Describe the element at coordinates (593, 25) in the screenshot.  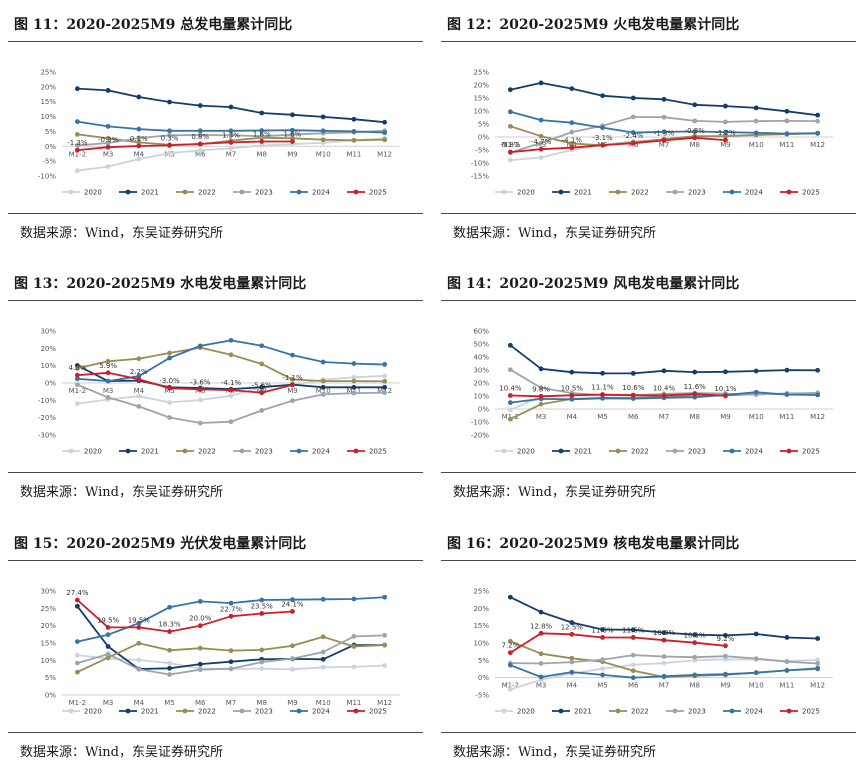
I see `chart-title: 图 12：2020-2025M9 火电发电量累计同比` at that location.